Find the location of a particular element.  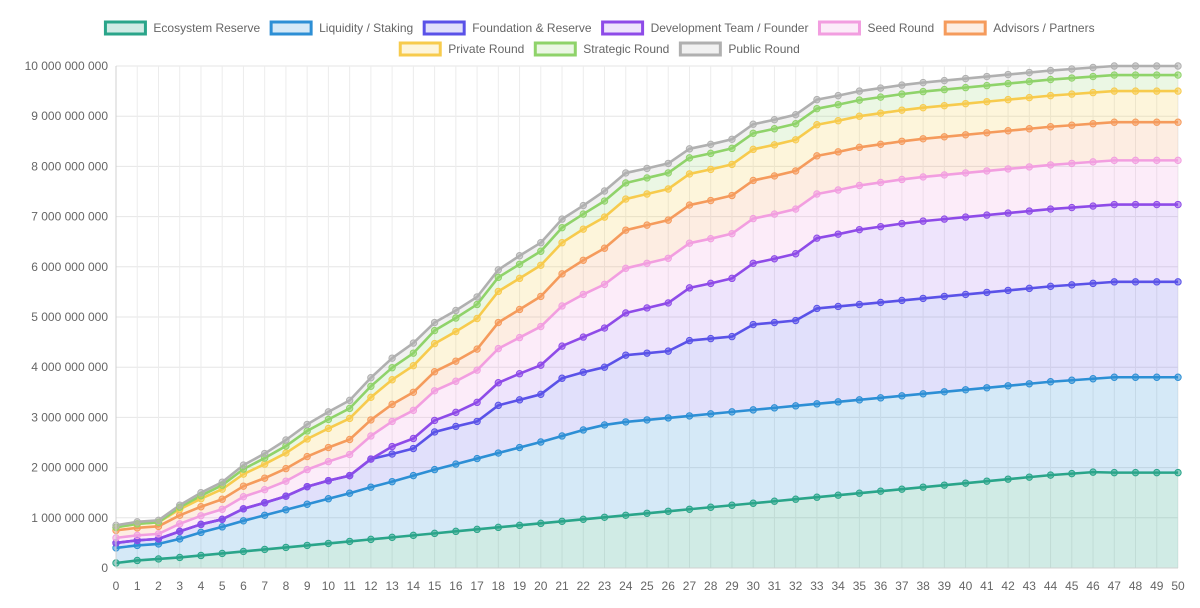

legend-item: Liquidity / Staking is located at coordinates (341, 28).